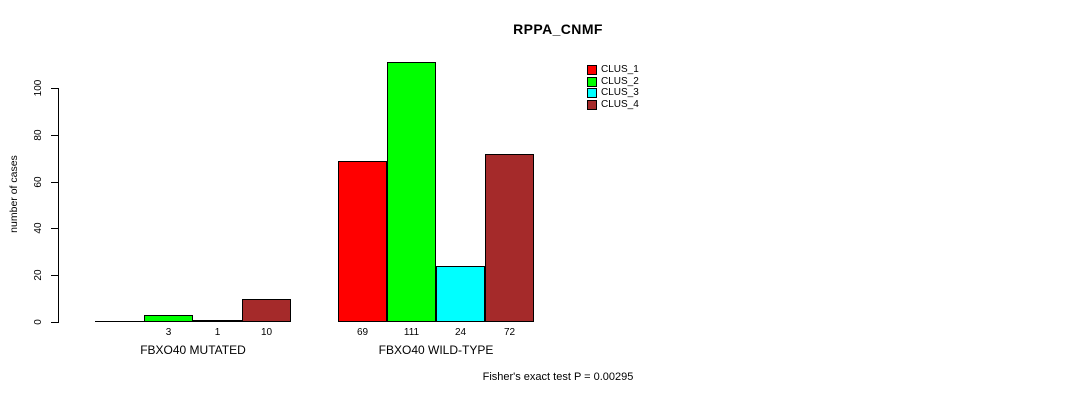 This screenshot has height=400, width=1090. What do you see at coordinates (38, 322) in the screenshot?
I see `y-tick-label: 0` at bounding box center [38, 322].